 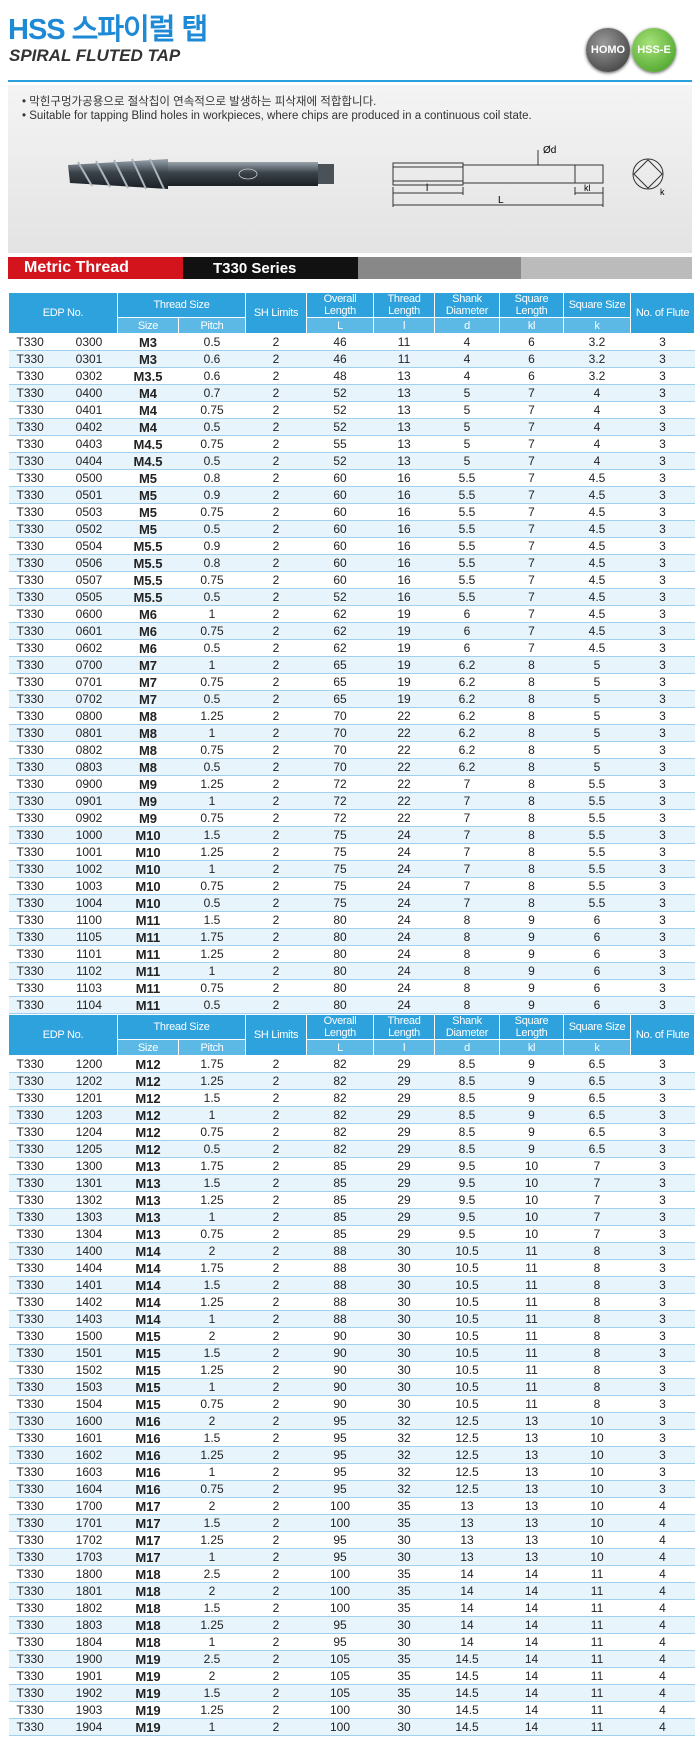 What do you see at coordinates (148, 1081) in the screenshot?
I see `cell: M12` at bounding box center [148, 1081].